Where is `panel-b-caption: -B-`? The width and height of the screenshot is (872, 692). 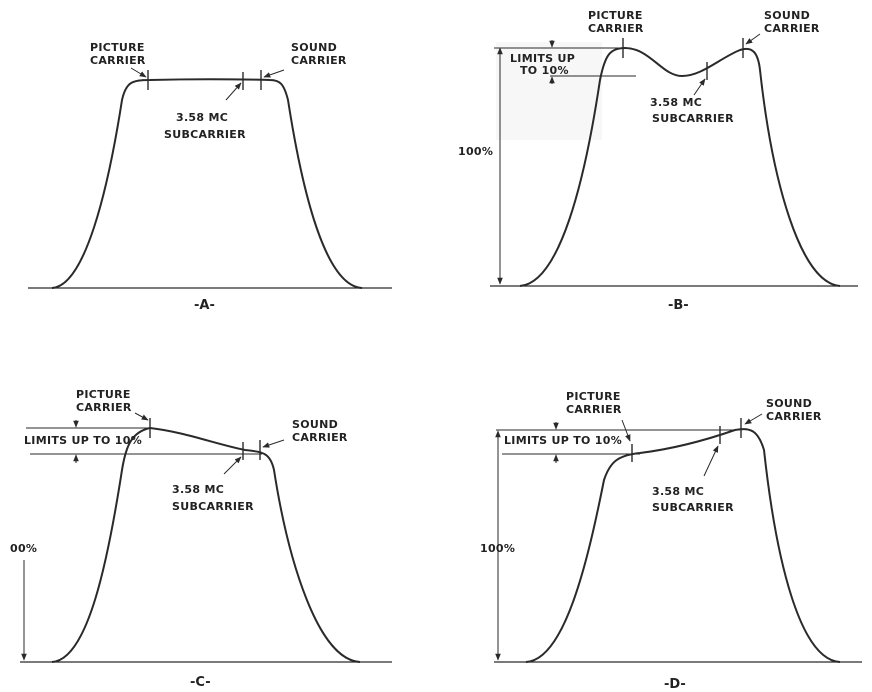
panel-b-caption: -B- is located at coordinates (678, 305).